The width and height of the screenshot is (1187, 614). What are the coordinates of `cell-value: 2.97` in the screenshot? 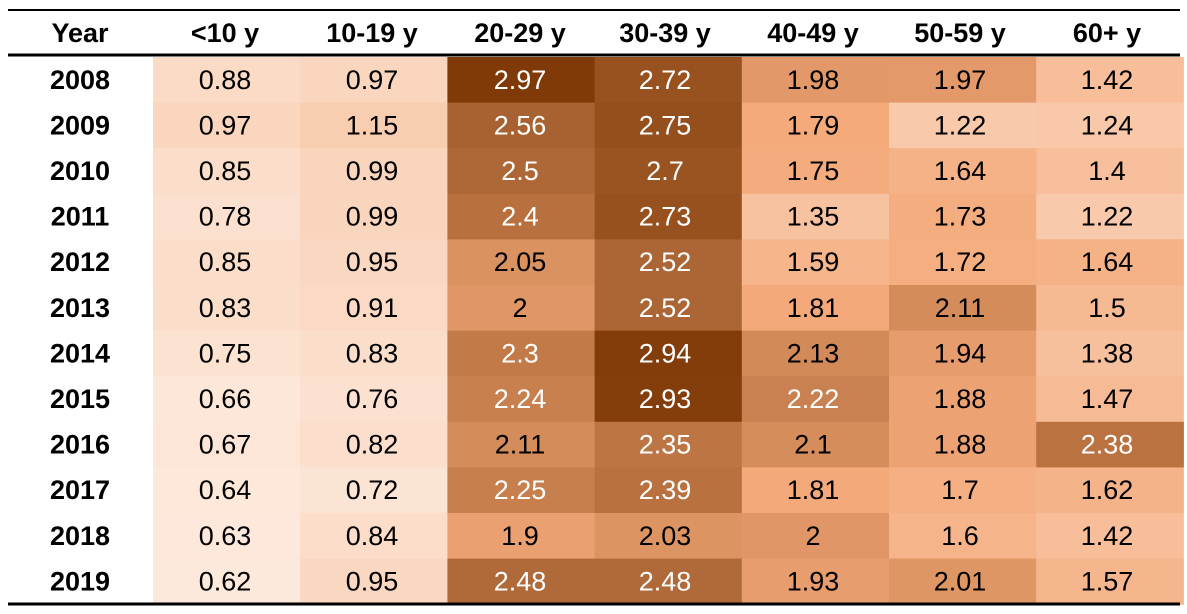 It's located at (520, 80).